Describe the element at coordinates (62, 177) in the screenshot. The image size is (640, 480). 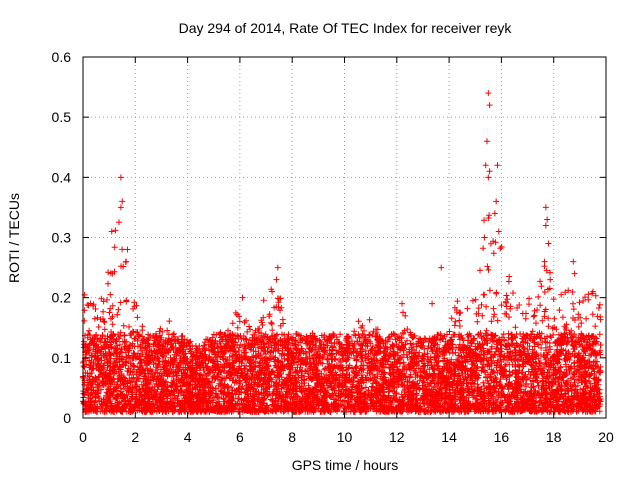
I see `y-tick-label: 0.4` at that location.